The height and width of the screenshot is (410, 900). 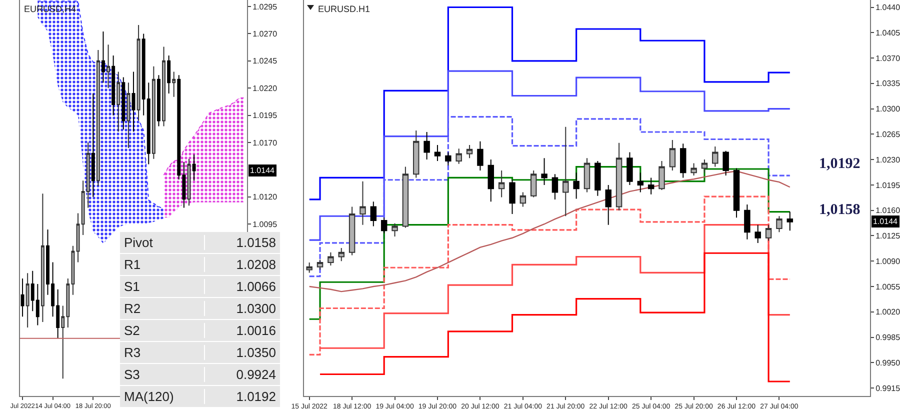 What do you see at coordinates (256, 286) in the screenshot?
I see `text: 1.0066` at bounding box center [256, 286].